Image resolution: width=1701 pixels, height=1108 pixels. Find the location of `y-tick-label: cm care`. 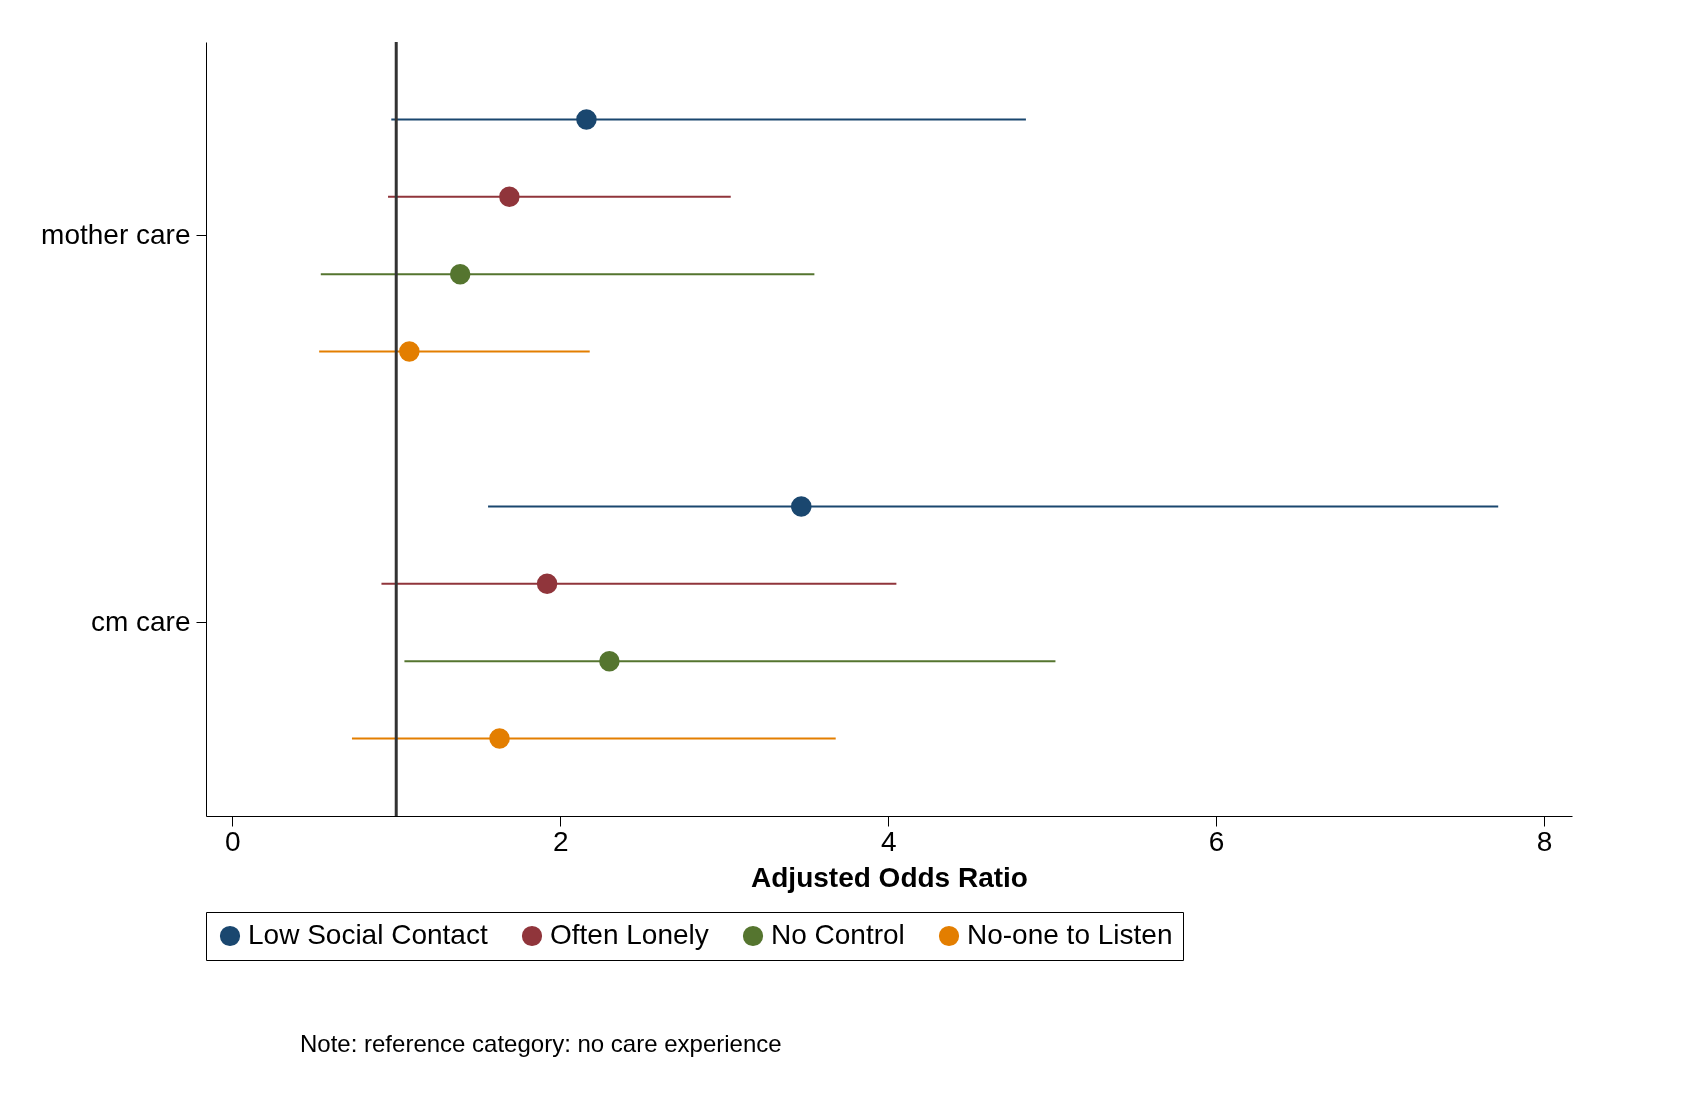

y-tick-label: cm care is located at coordinates (140, 621).